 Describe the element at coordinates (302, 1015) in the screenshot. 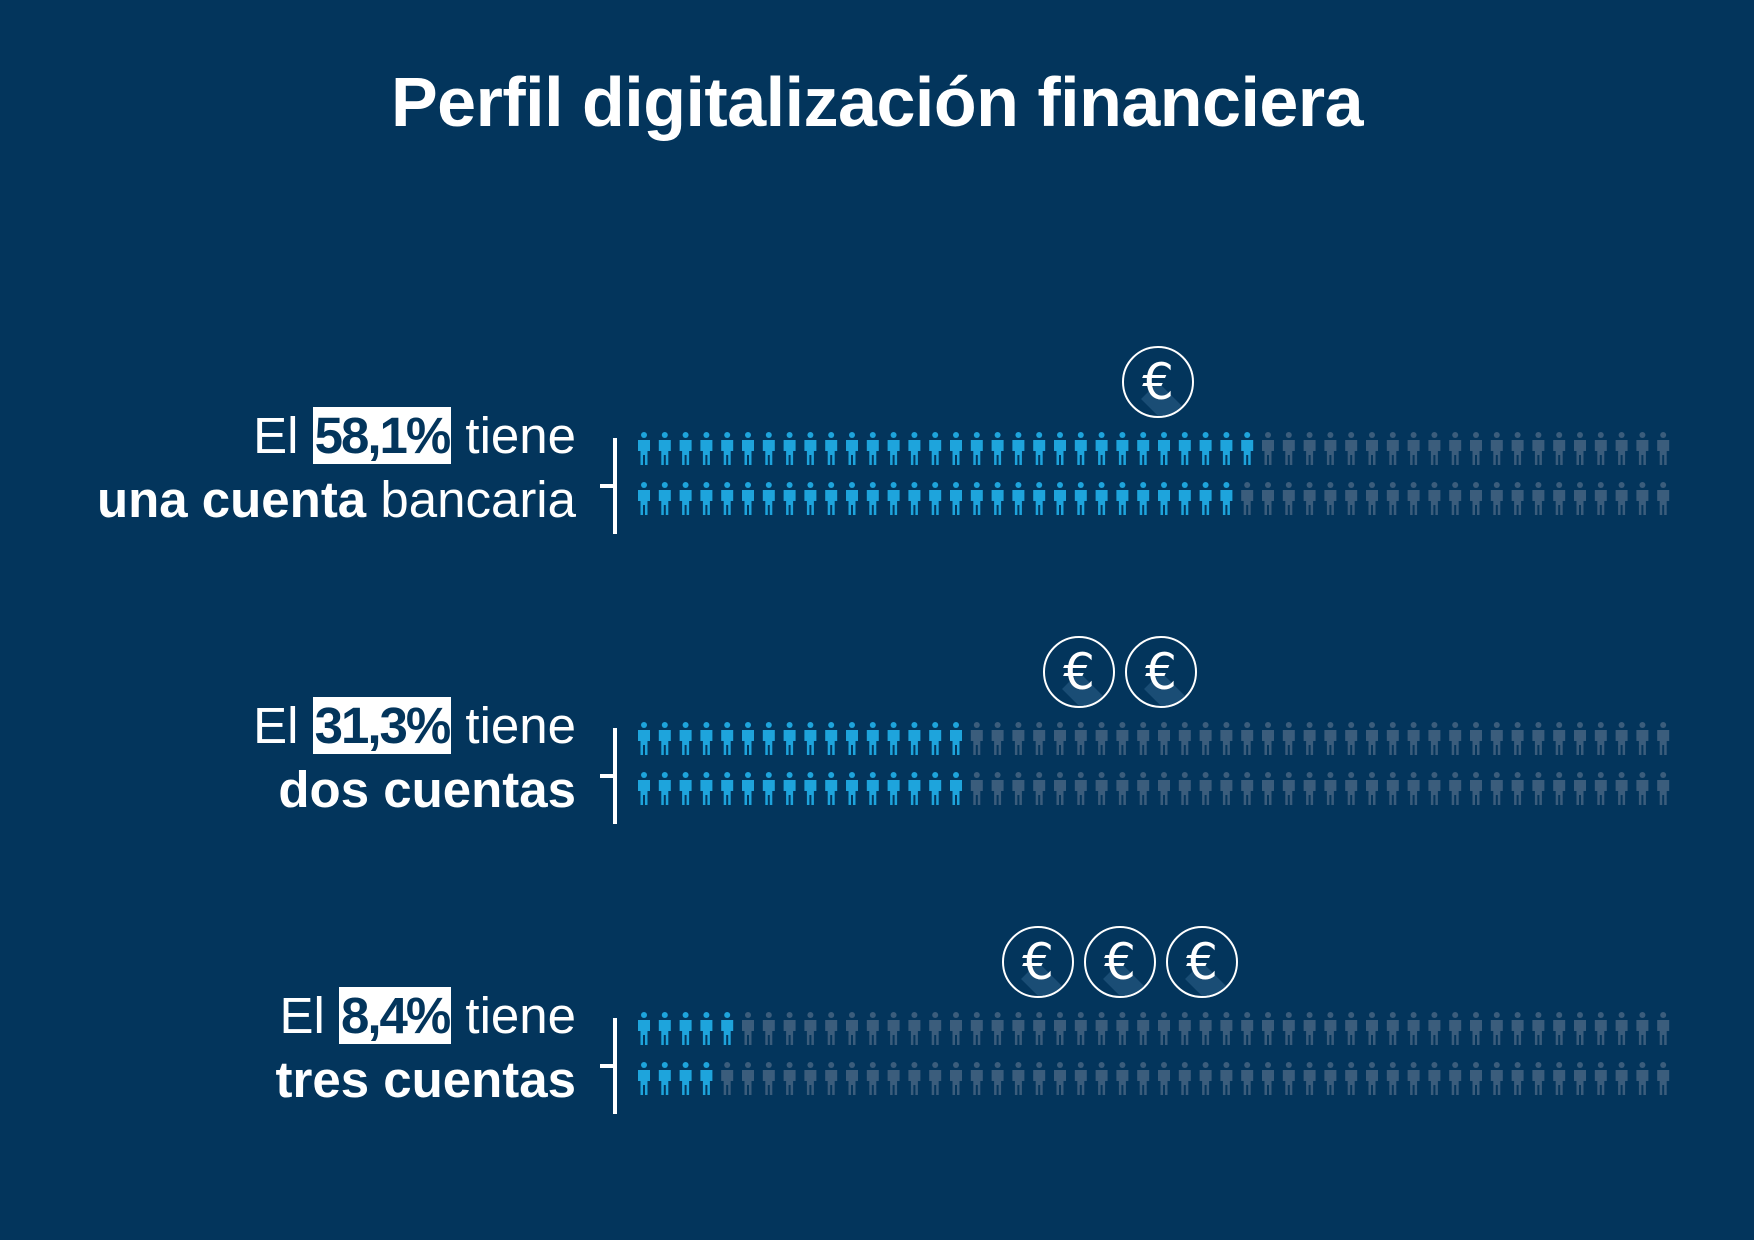

I see `stat-prefix: El` at that location.